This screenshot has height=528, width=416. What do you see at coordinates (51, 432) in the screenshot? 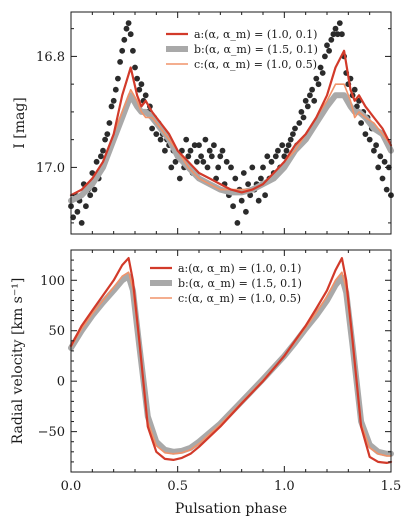
I see `y-tick-label: −50` at bounding box center [51, 432].